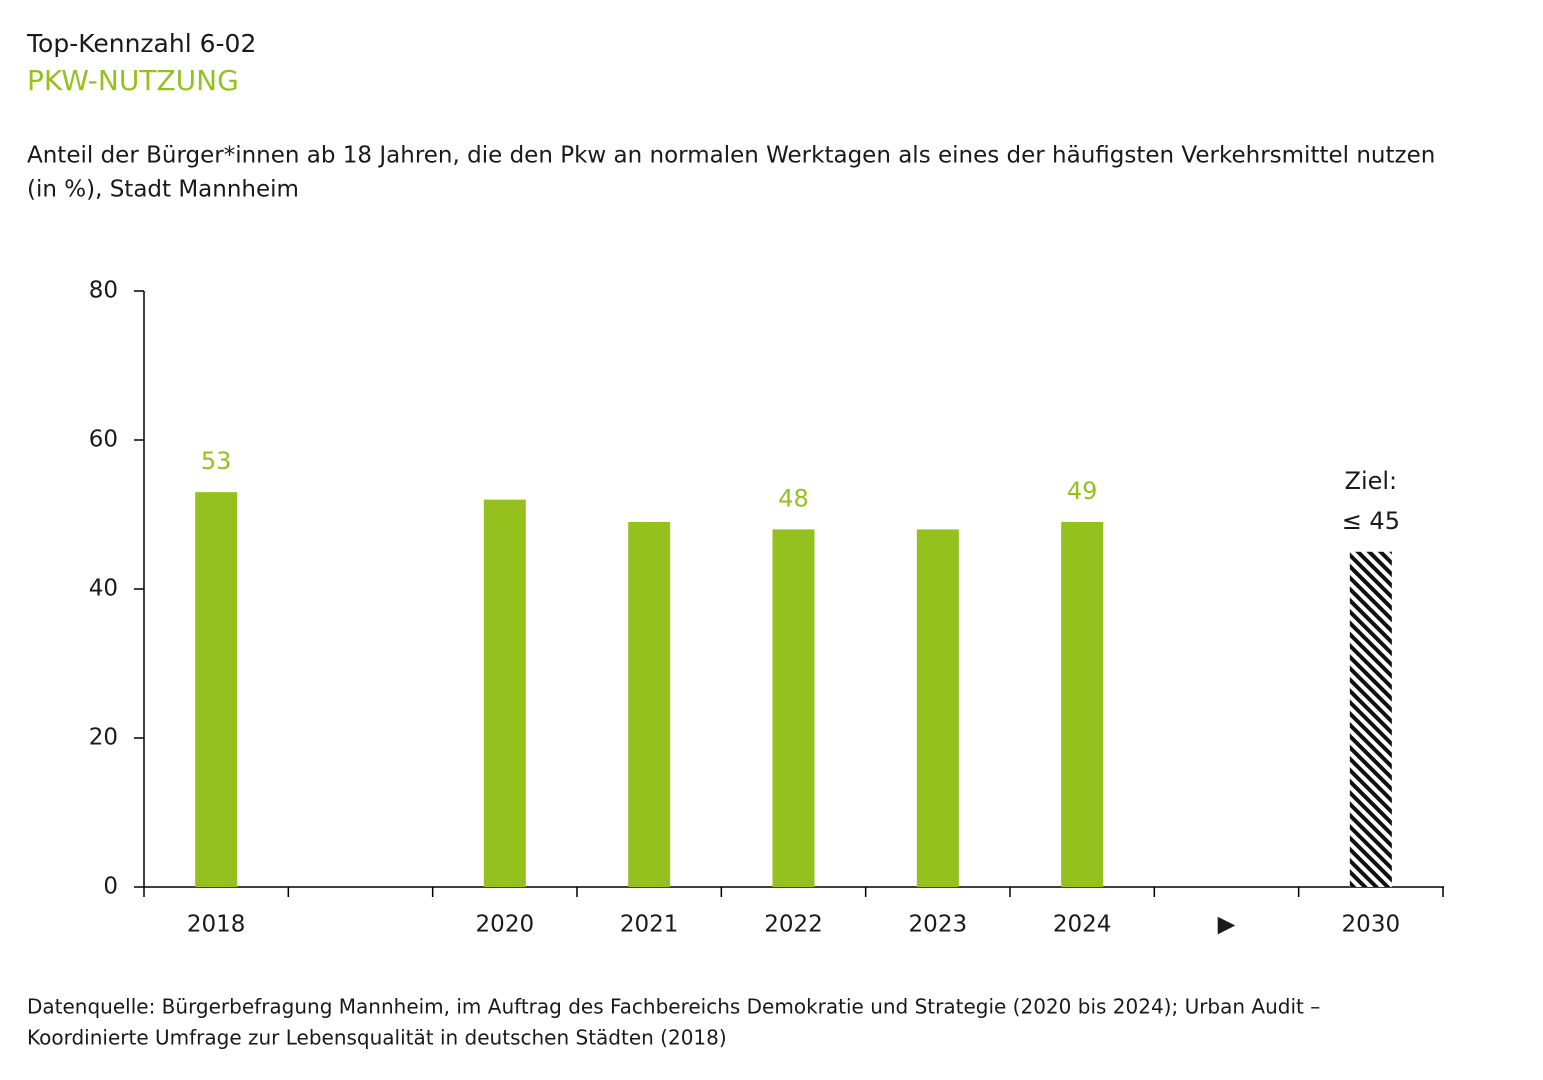 The height and width of the screenshot is (1080, 1543). What do you see at coordinates (141, 43) in the screenshot?
I see `kicker: Top-Kennzahl 6-02` at bounding box center [141, 43].